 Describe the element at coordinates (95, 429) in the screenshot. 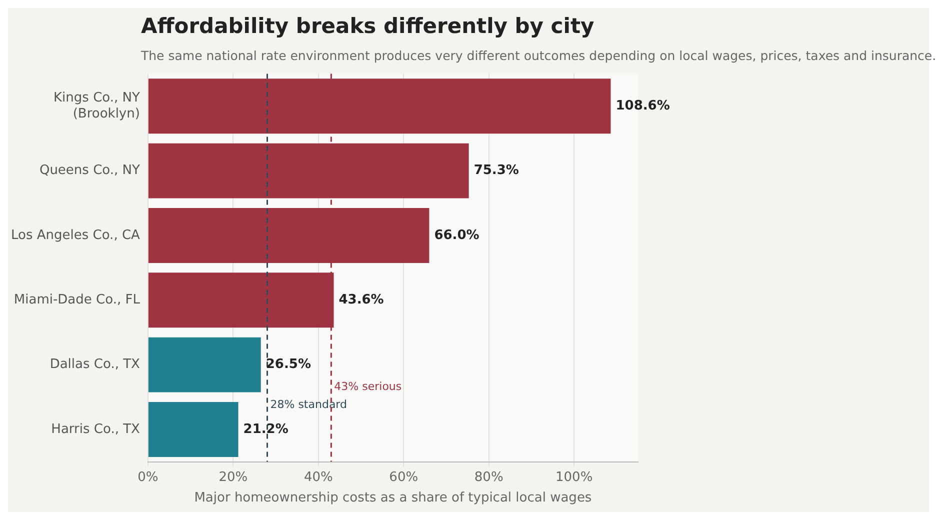

I see `y-tick-label: Harris Co., TX` at that location.